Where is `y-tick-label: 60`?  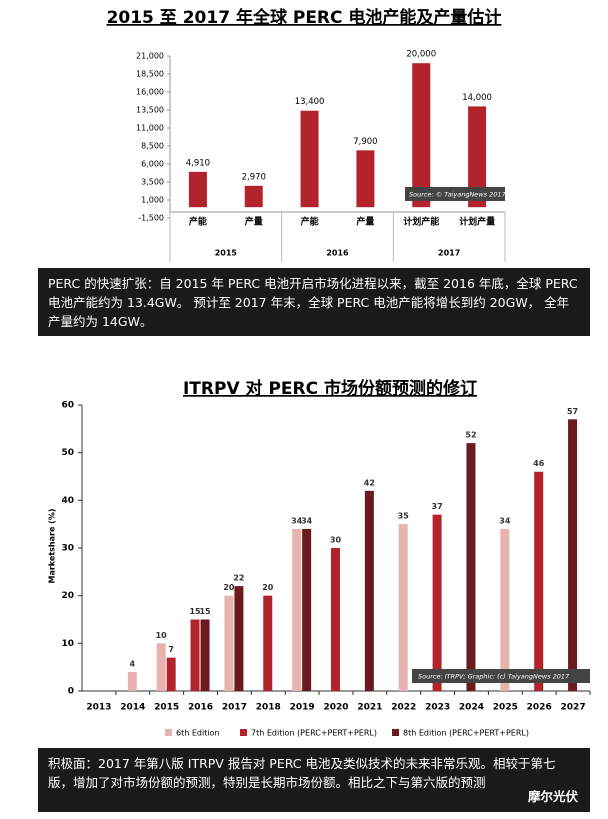
y-tick-label: 60 is located at coordinates (67, 406).